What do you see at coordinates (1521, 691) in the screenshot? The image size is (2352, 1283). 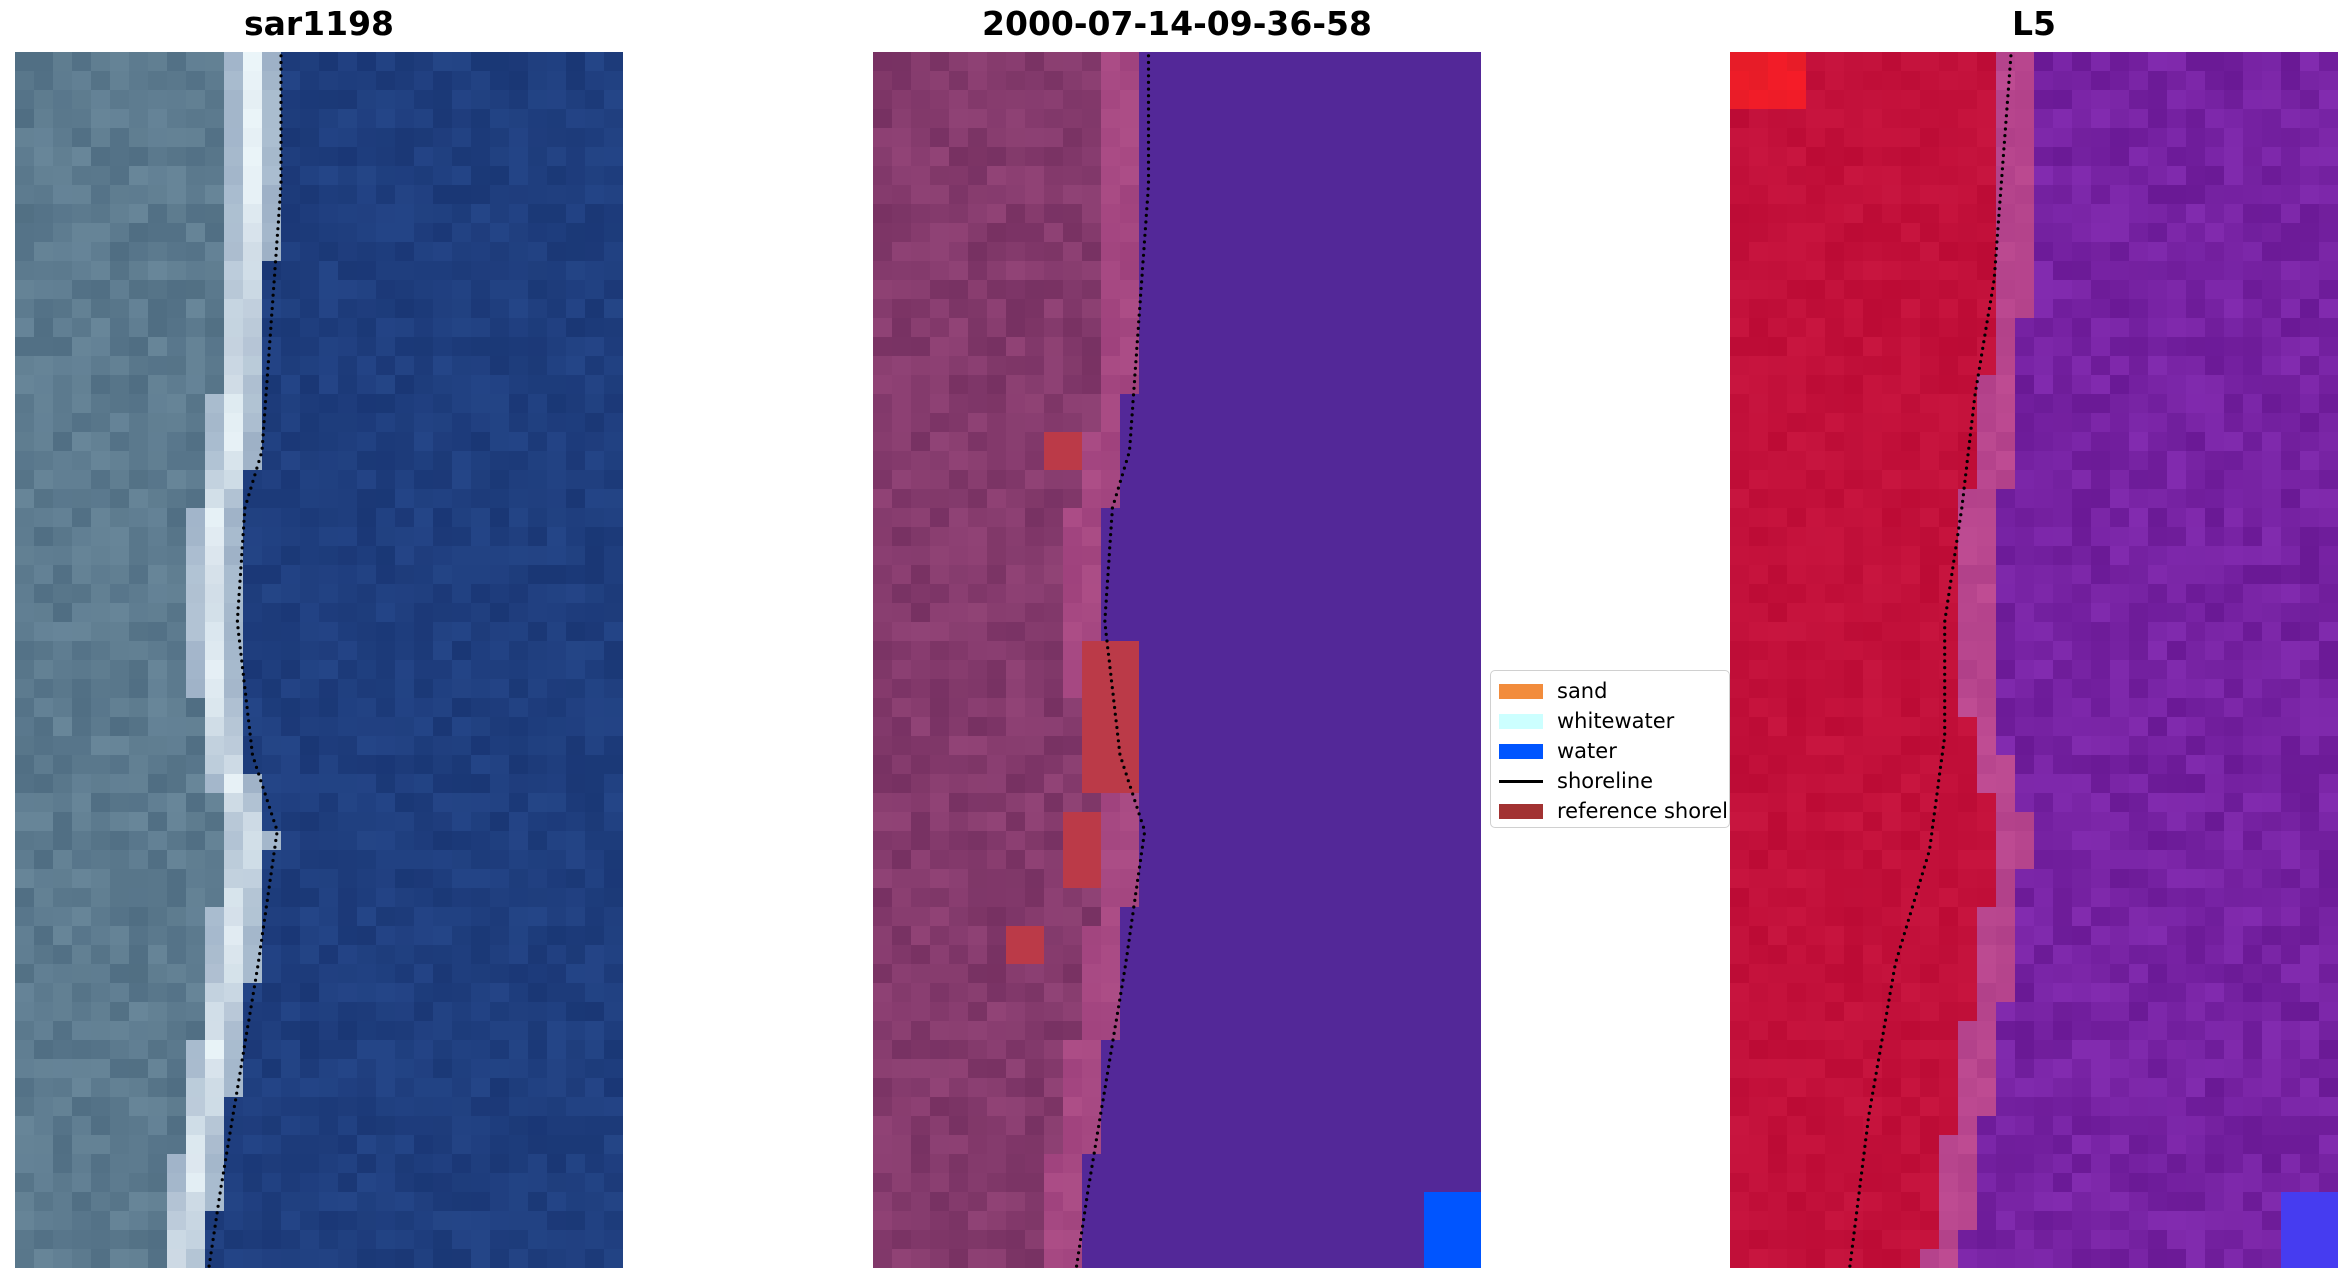 I see `sand-swatch` at bounding box center [1521, 691].